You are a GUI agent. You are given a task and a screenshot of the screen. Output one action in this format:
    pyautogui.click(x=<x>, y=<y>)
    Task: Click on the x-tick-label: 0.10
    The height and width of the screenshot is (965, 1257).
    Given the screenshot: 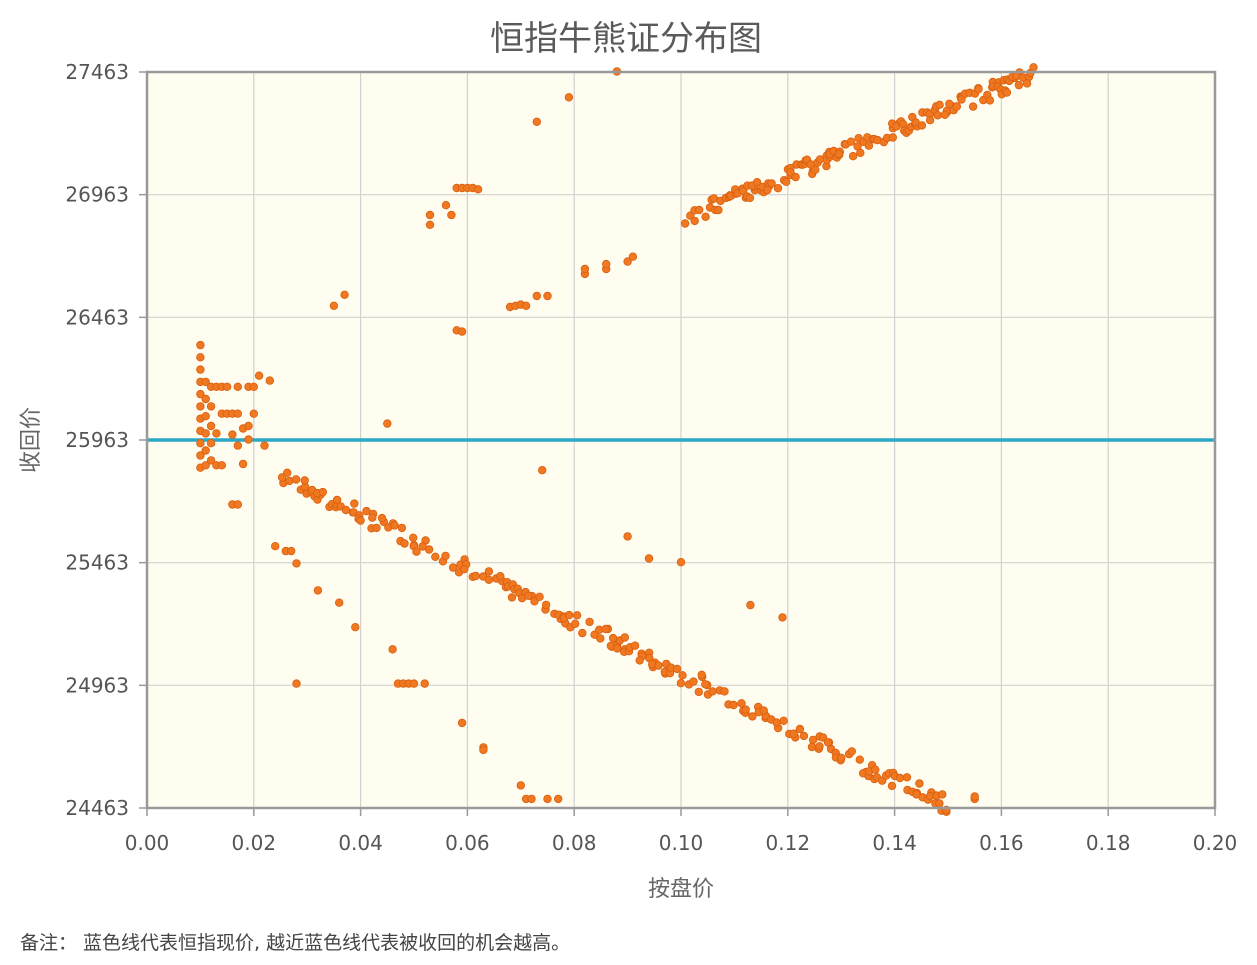 What is the action you would take?
    pyautogui.click(x=681, y=843)
    